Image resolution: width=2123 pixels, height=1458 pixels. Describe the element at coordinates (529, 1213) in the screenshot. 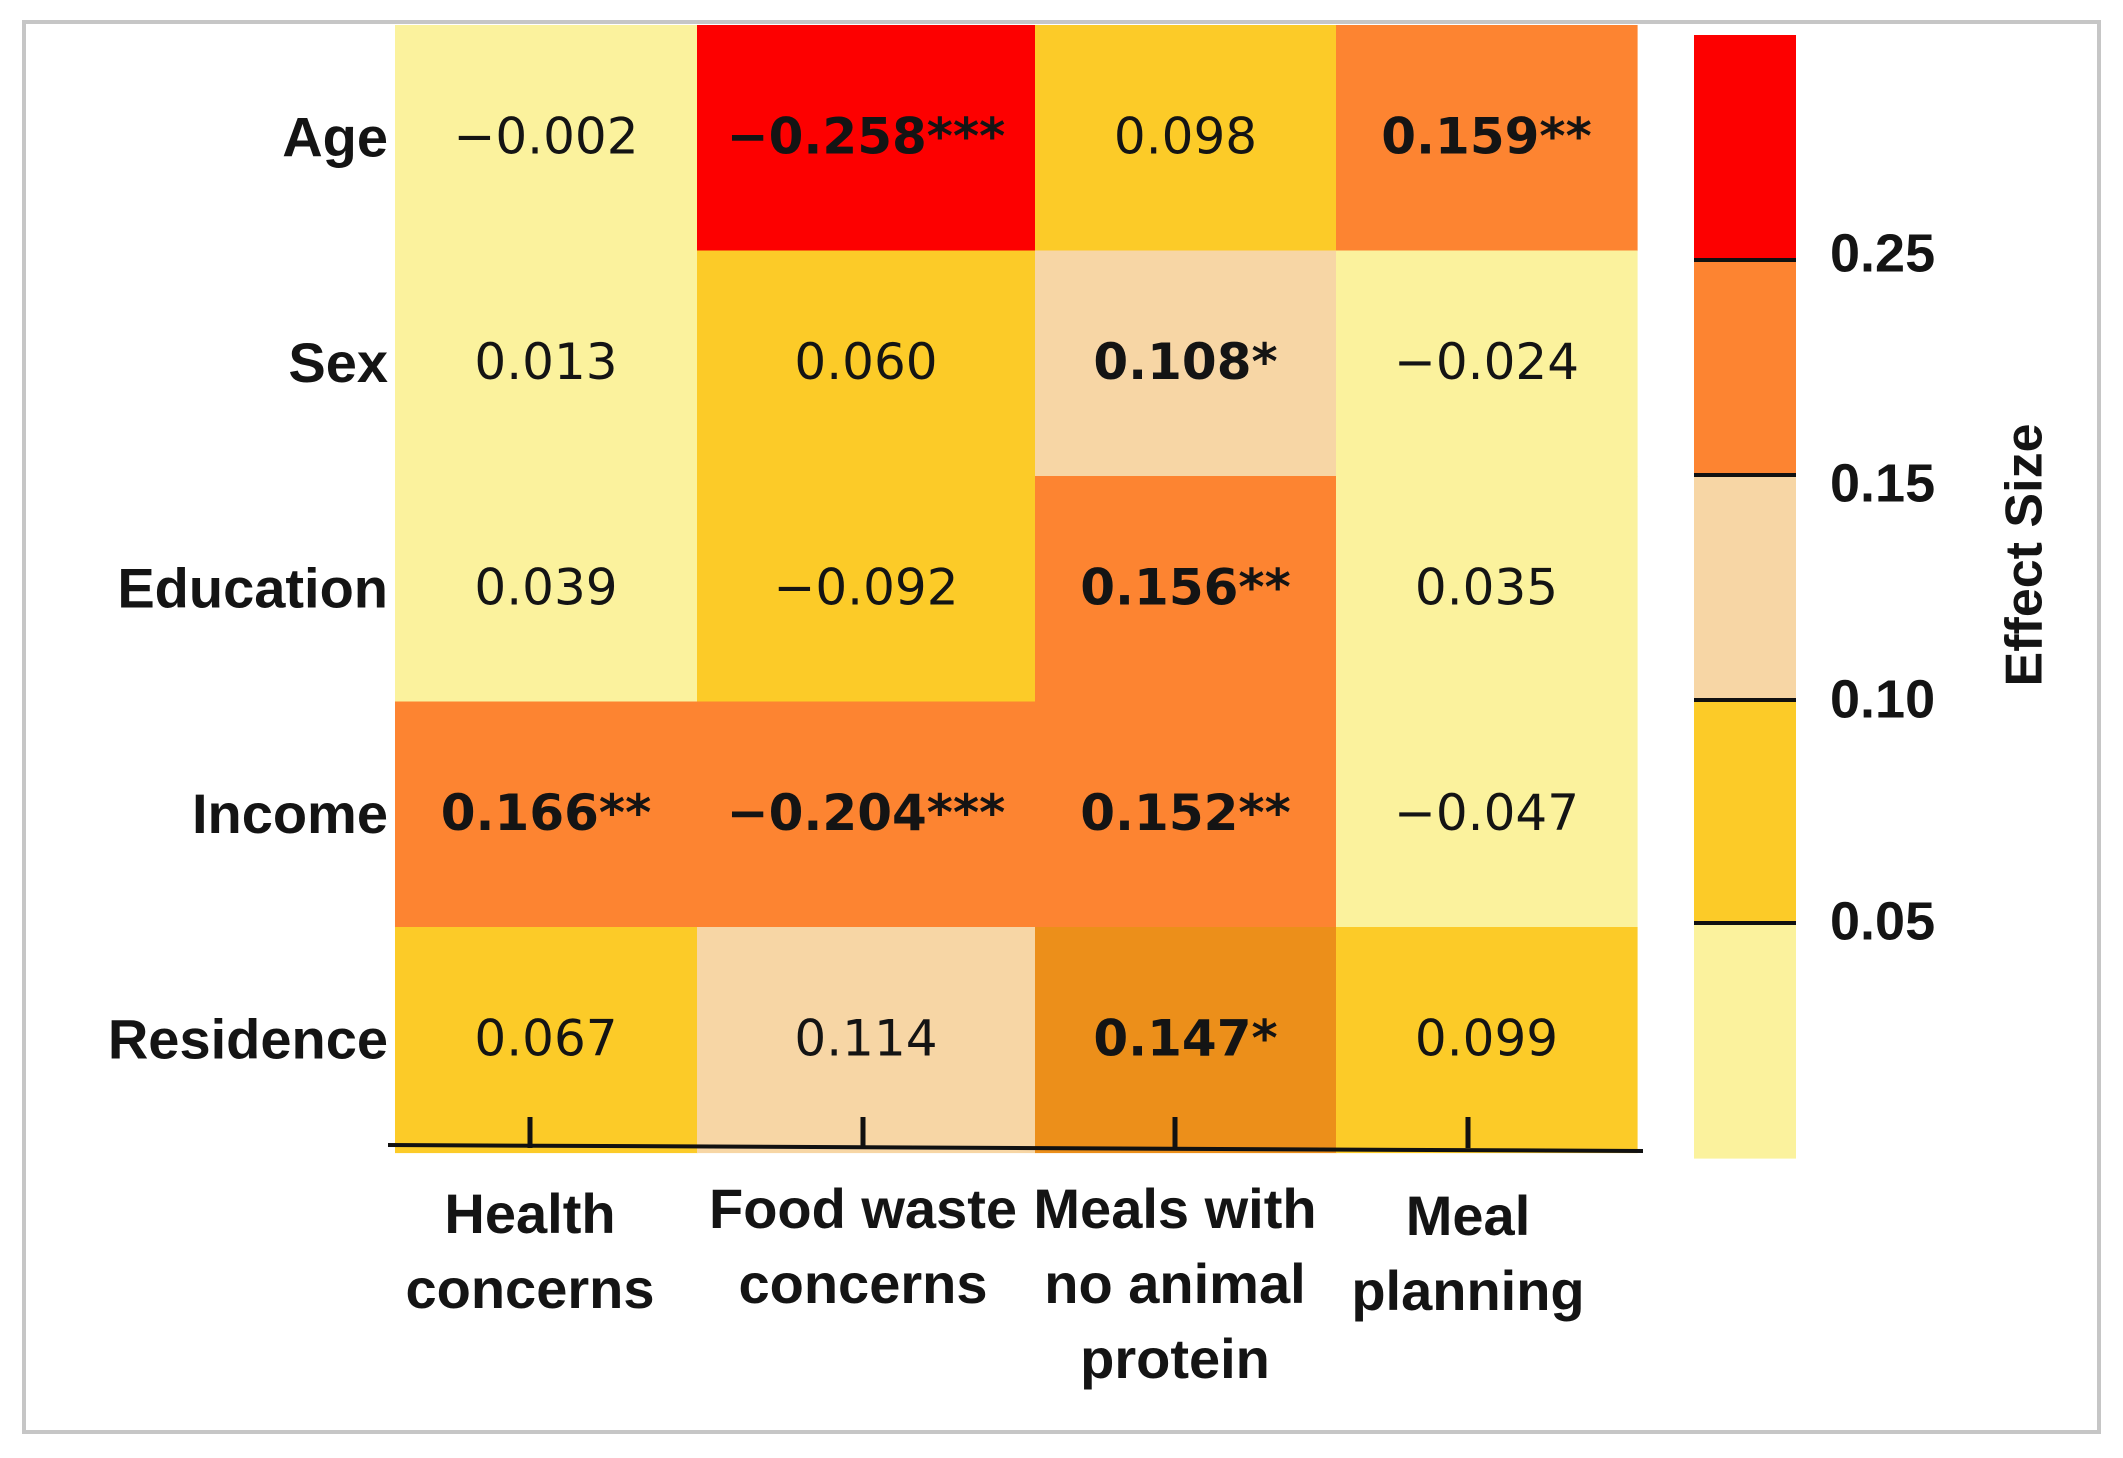

I see `column-label: Health` at that location.